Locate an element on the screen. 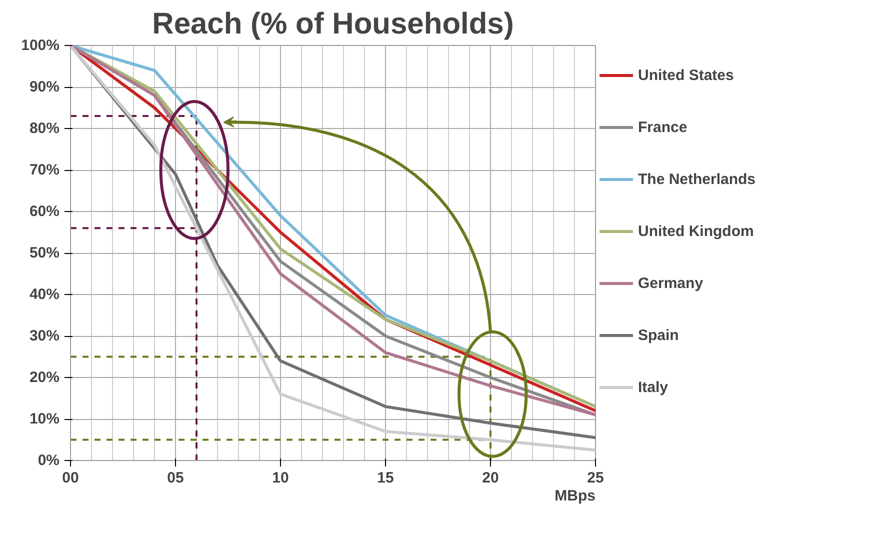 The height and width of the screenshot is (538, 876). y-tick-label: 20% is located at coordinates (44, 377).